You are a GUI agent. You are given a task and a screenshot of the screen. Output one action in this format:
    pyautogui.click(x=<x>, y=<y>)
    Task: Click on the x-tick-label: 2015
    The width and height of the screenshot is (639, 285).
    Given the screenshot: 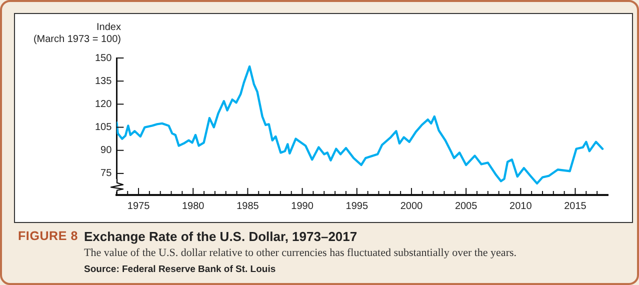 What is the action you would take?
    pyautogui.click(x=575, y=206)
    